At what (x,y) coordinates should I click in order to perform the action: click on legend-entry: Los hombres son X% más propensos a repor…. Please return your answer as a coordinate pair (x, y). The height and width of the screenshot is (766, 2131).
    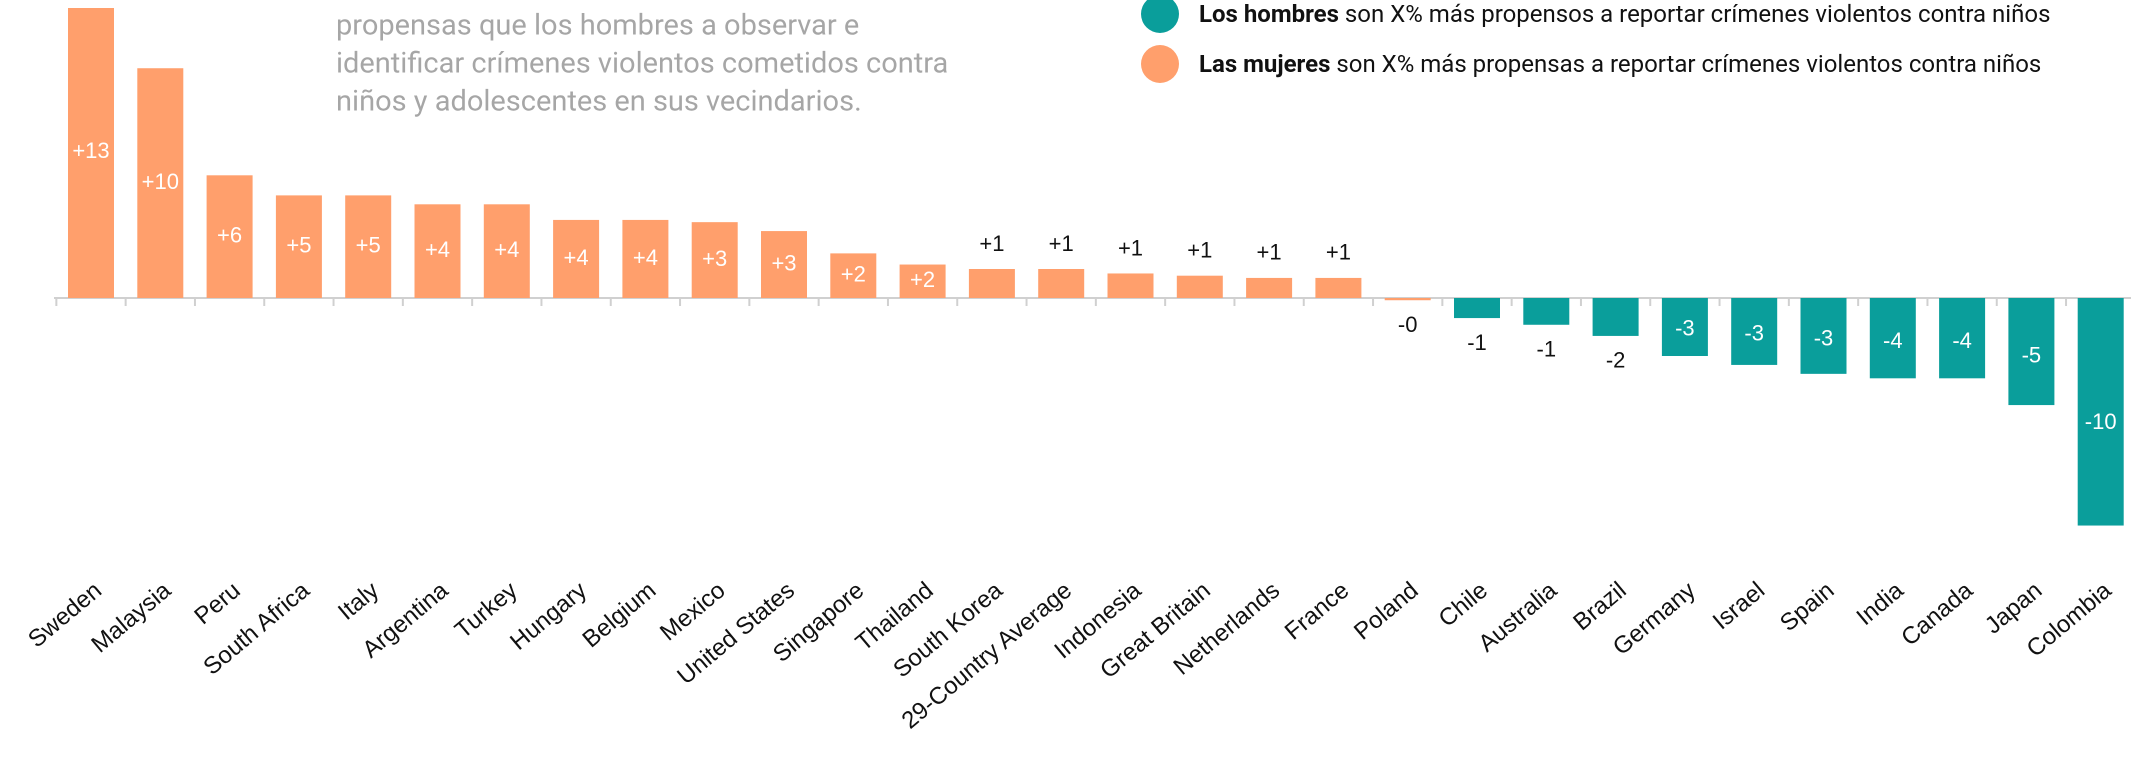
    Looking at the image, I should click on (1624, 14).